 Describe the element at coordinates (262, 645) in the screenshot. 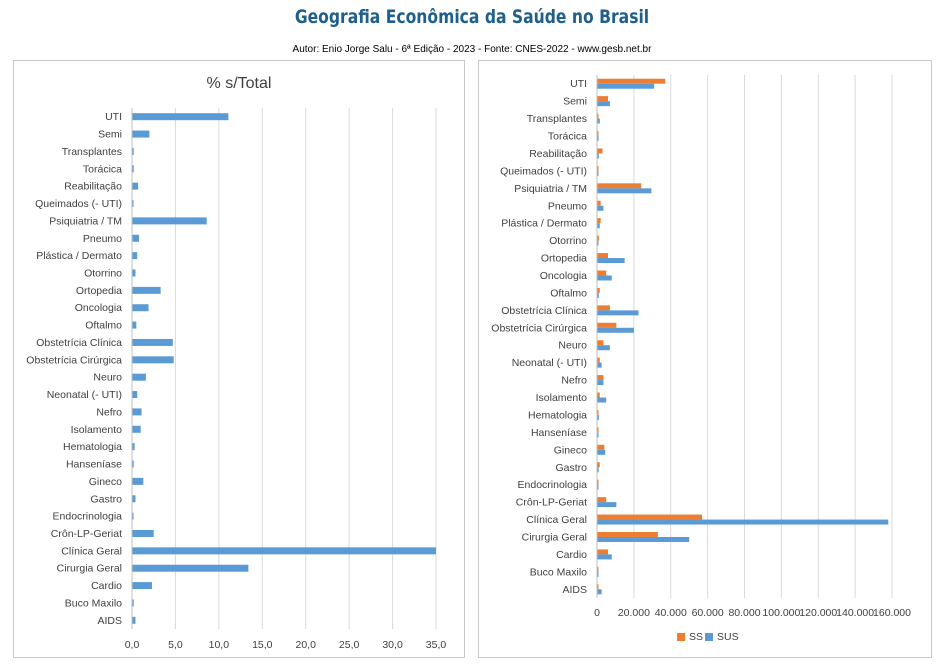

I see `x-tick-label: 15,0` at that location.